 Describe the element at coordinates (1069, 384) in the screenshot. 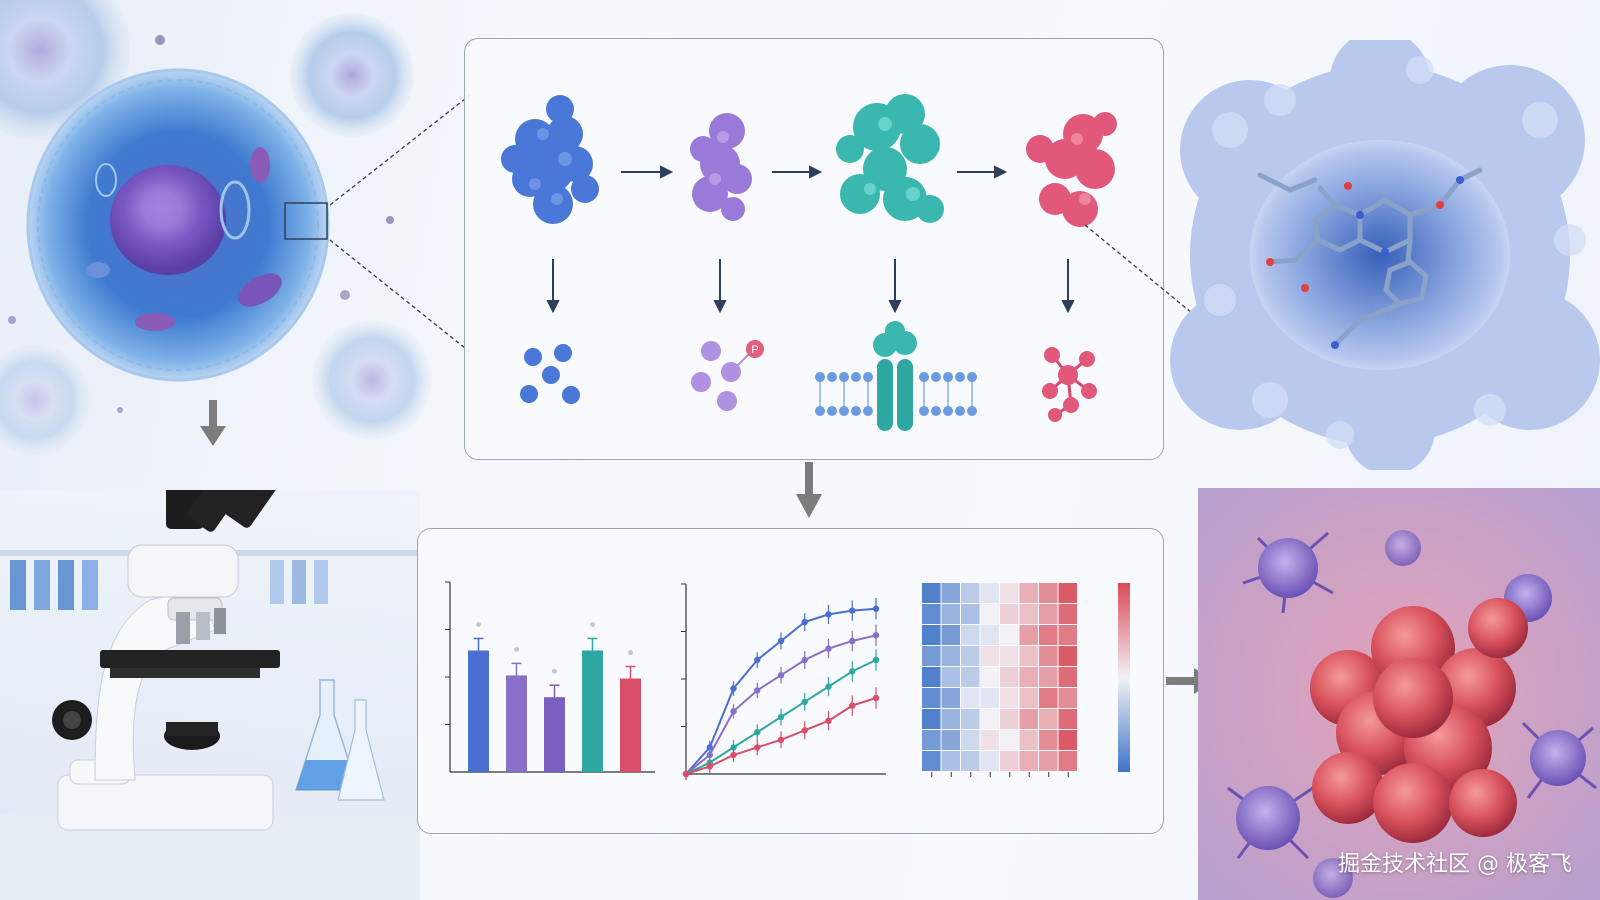

I see `inhibitor-molecule-icon` at that location.